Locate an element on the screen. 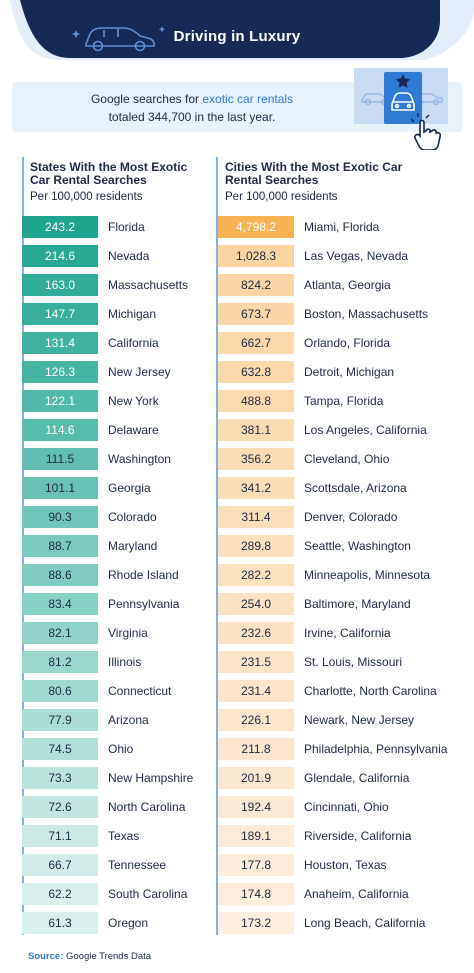 The height and width of the screenshot is (973, 474). state-value-cell: 122.1 is located at coordinates (60, 401).